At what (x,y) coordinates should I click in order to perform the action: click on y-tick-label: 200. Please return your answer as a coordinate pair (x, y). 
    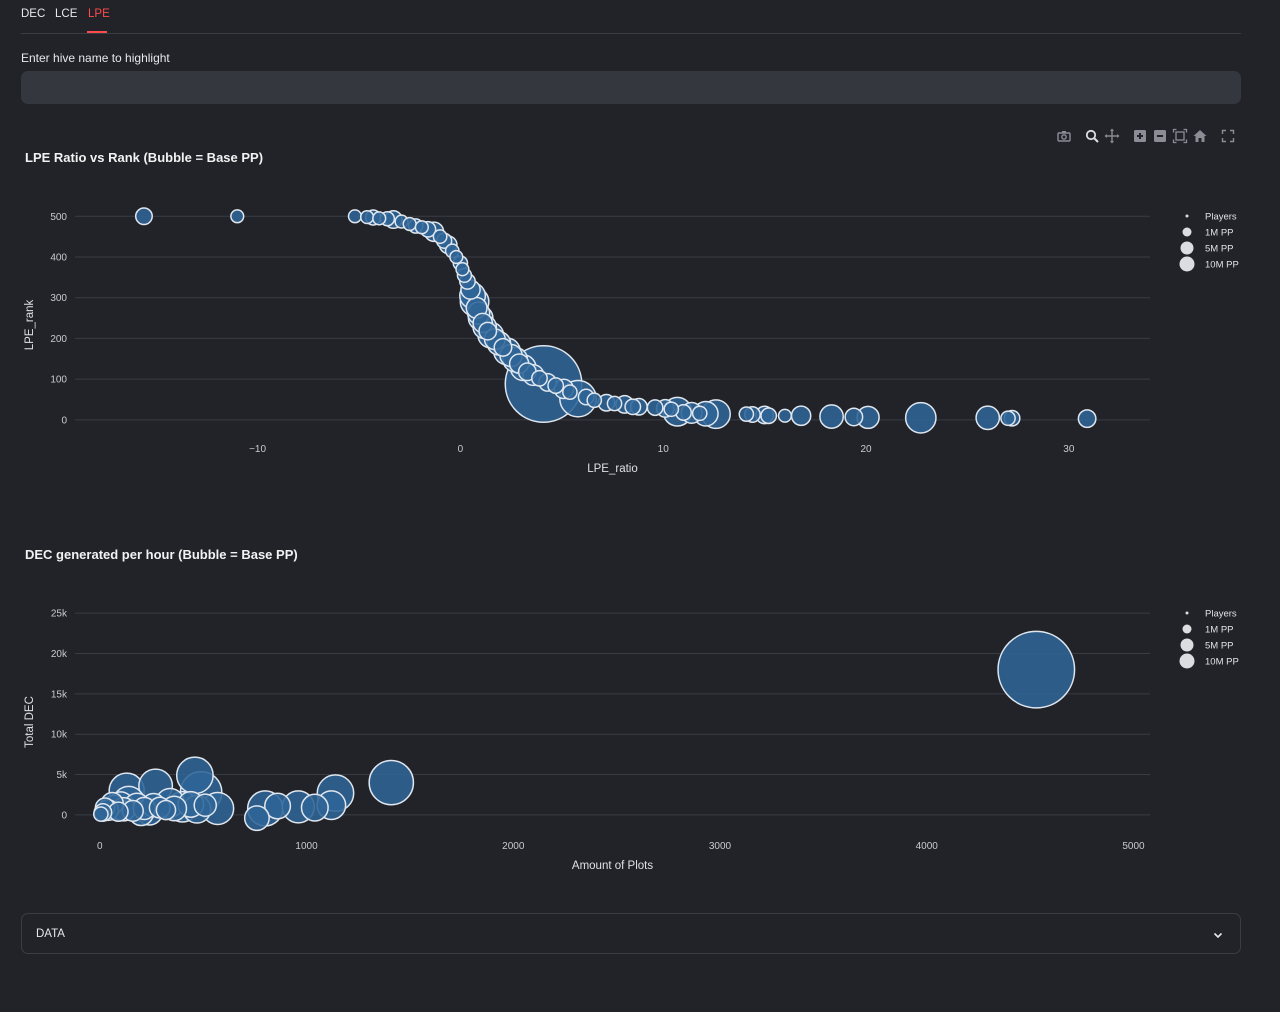
    Looking at the image, I should click on (58, 339).